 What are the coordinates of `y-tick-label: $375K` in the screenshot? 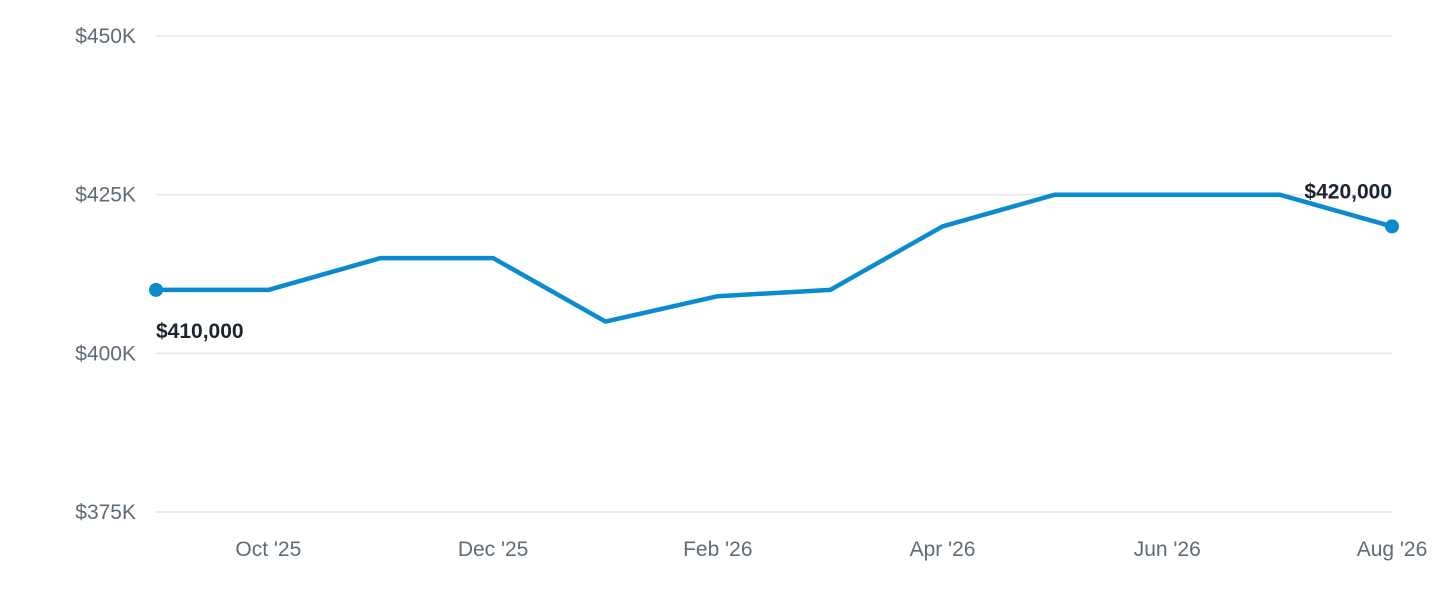 It's located at (105, 512).